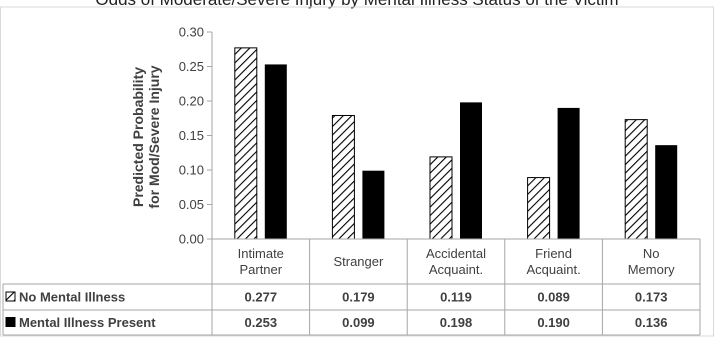 Image resolution: width=714 pixels, height=337 pixels. I want to click on data-value-label: 0.173, so click(651, 297).